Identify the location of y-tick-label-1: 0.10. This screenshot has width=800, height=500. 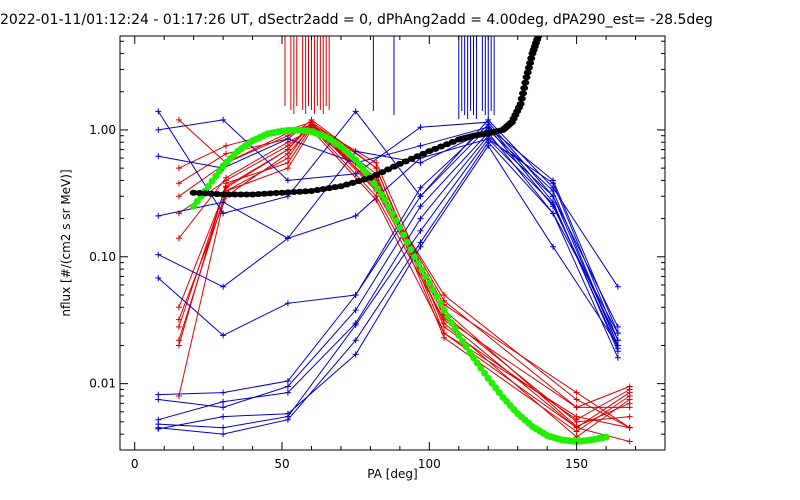
(102, 257).